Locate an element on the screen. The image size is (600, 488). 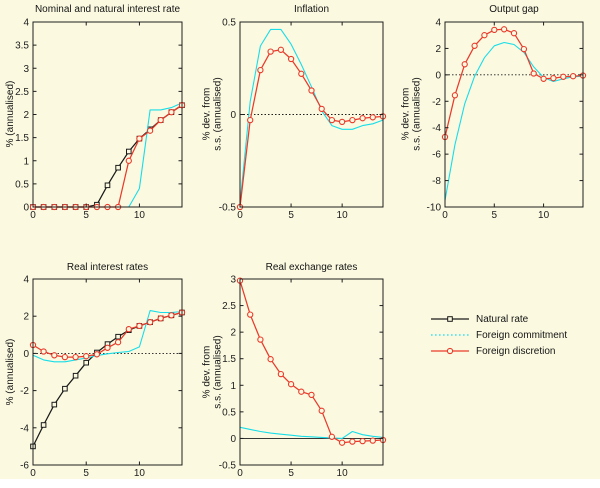
tick-labels: 0 5 10 -10 -8 -6 -4 -2 0 2 4 is located at coordinates (488, 120).